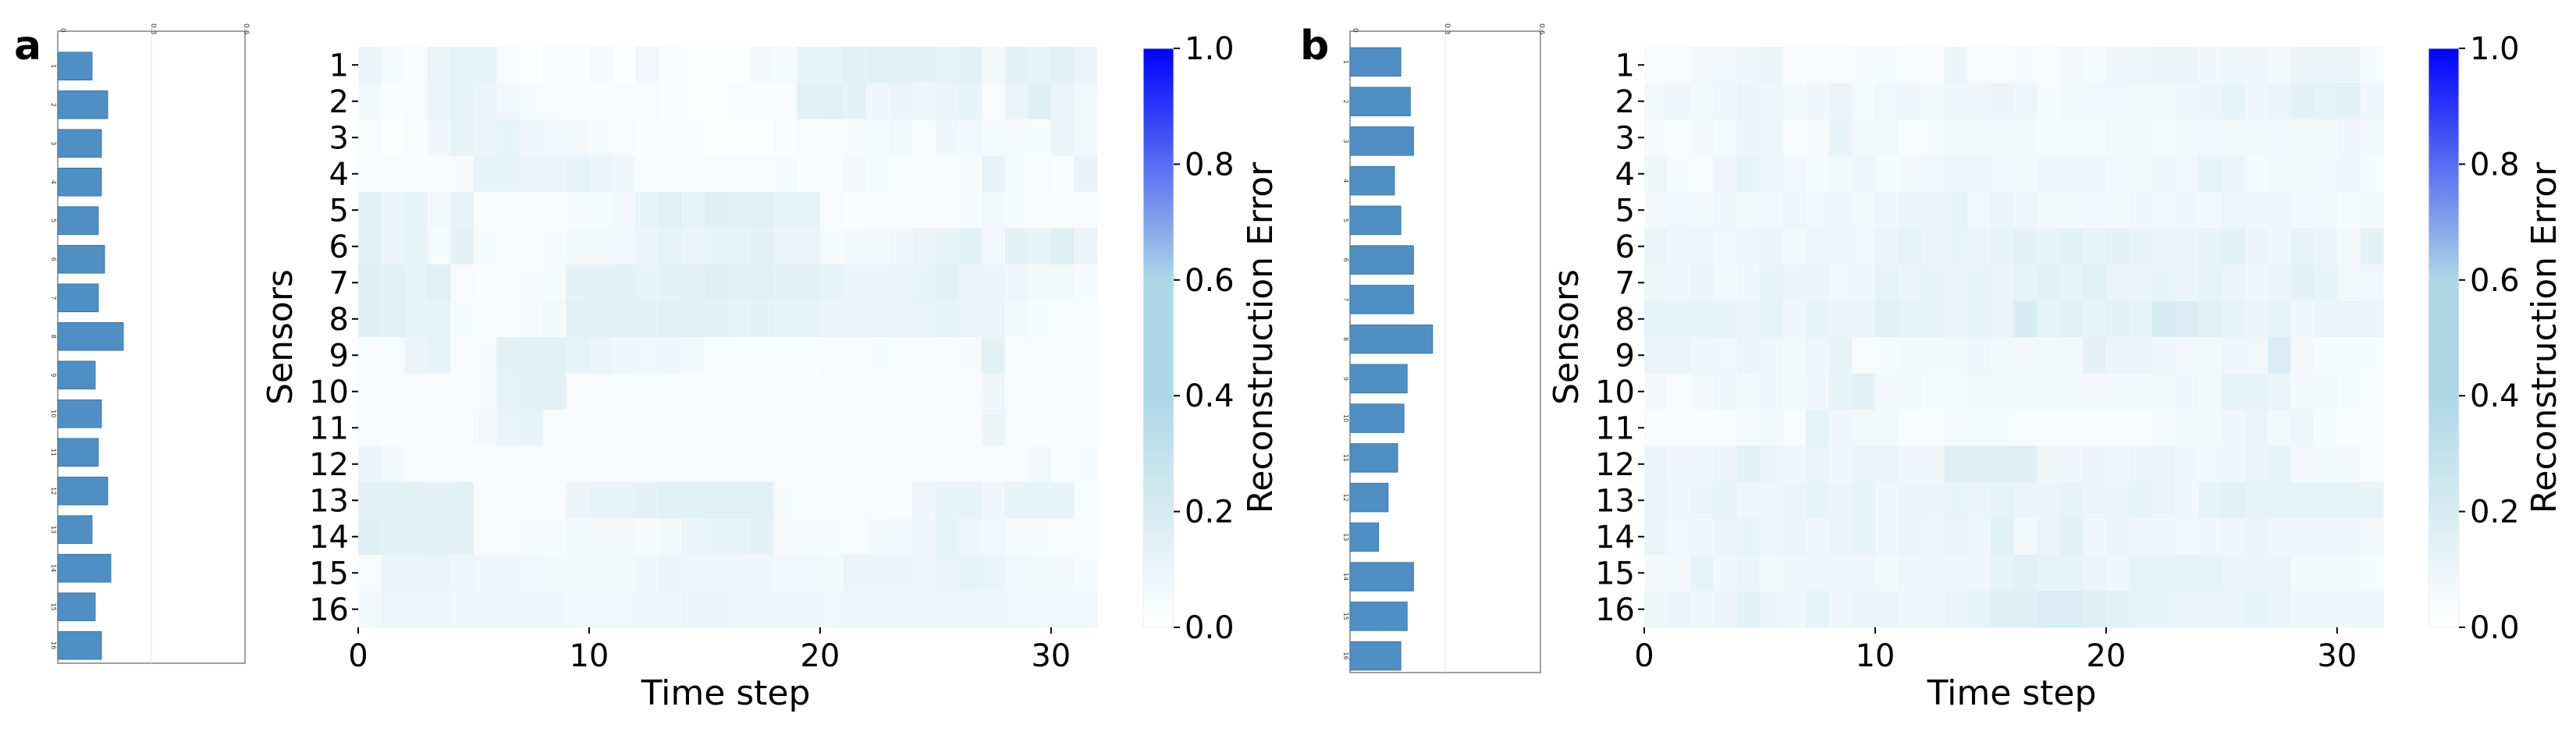 Image resolution: width=2576 pixels, height=735 pixels. I want to click on y-tick-label-b-2: 2, so click(1625, 102).